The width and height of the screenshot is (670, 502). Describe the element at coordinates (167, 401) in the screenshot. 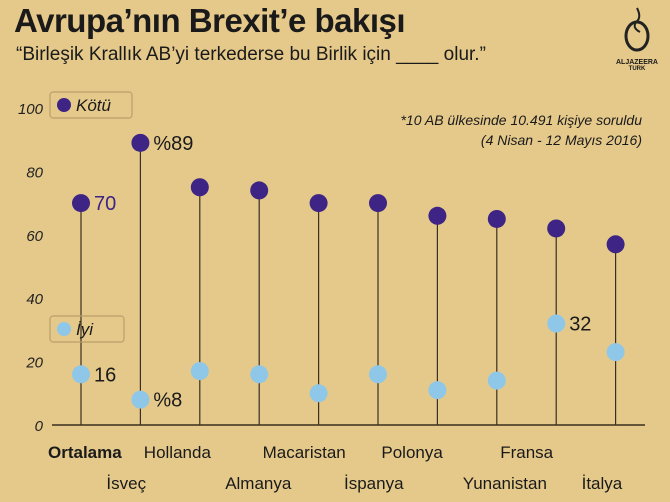

I see `data-label: %8` at that location.